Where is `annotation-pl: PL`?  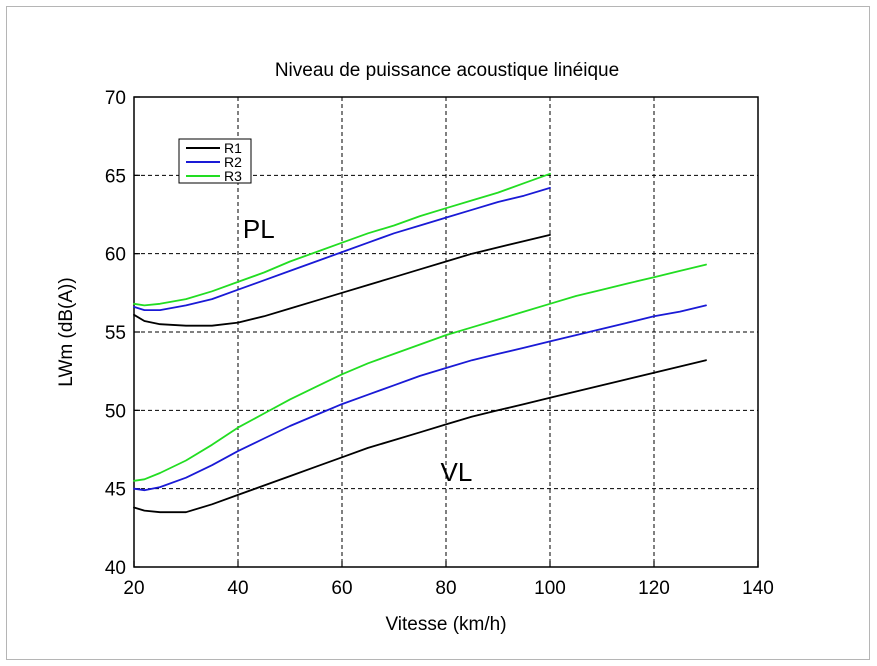 annotation-pl: PL is located at coordinates (259, 229).